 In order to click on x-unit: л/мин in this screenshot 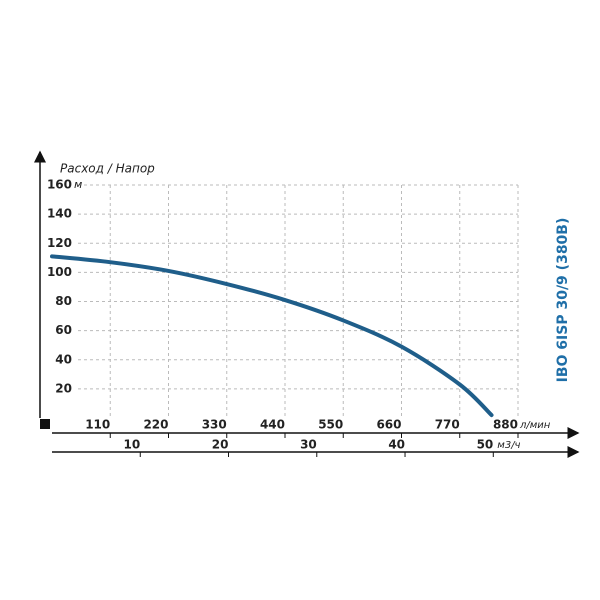, I will do `click(535, 425)`.